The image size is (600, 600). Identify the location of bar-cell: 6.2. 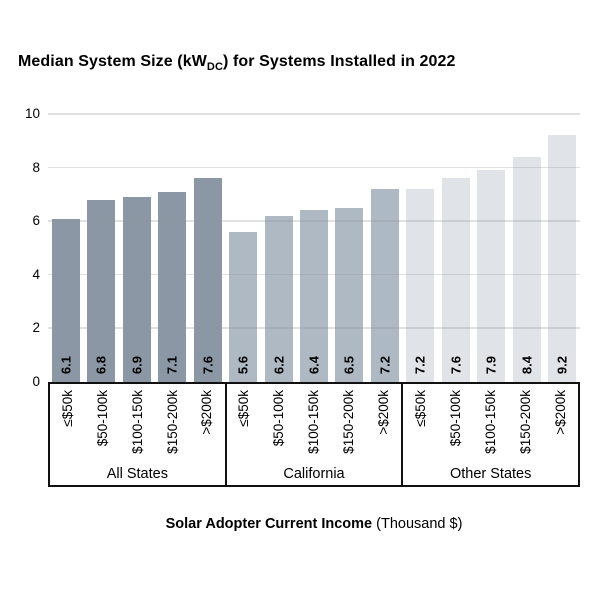
(278, 248).